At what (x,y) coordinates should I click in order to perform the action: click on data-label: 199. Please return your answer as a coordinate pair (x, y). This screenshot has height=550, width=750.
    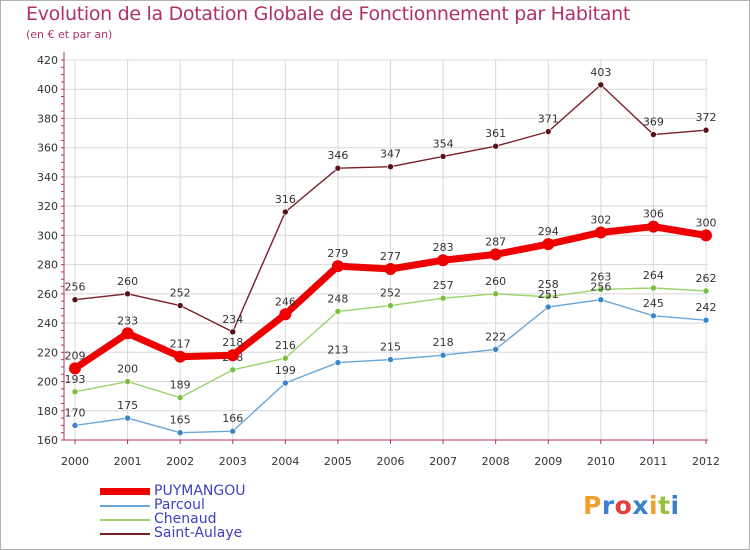
    Looking at the image, I should click on (285, 370).